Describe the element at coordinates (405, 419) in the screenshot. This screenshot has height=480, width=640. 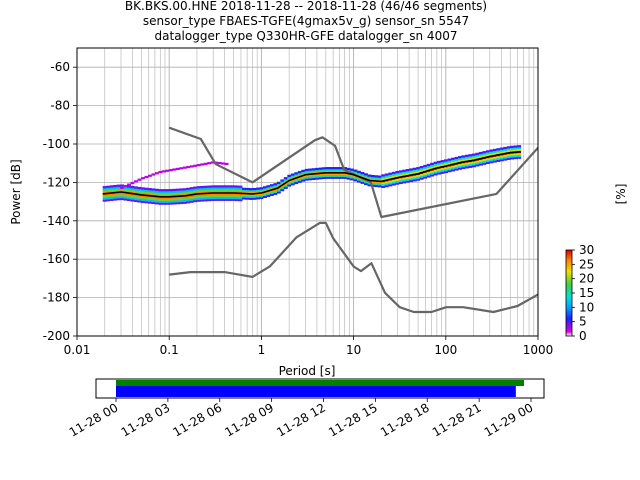
I see `coverage-tick-label: 11-28 18` at that location.